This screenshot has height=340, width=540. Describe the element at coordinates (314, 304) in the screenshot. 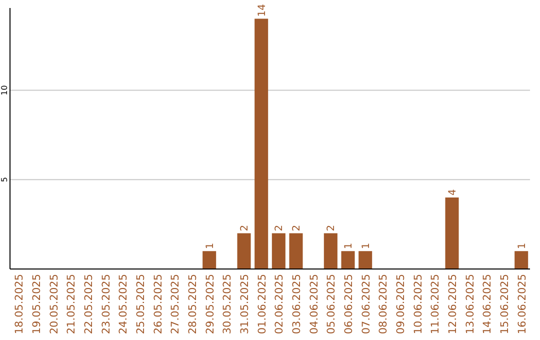

I see `x-tick-label: 04.06.2025` at that location.